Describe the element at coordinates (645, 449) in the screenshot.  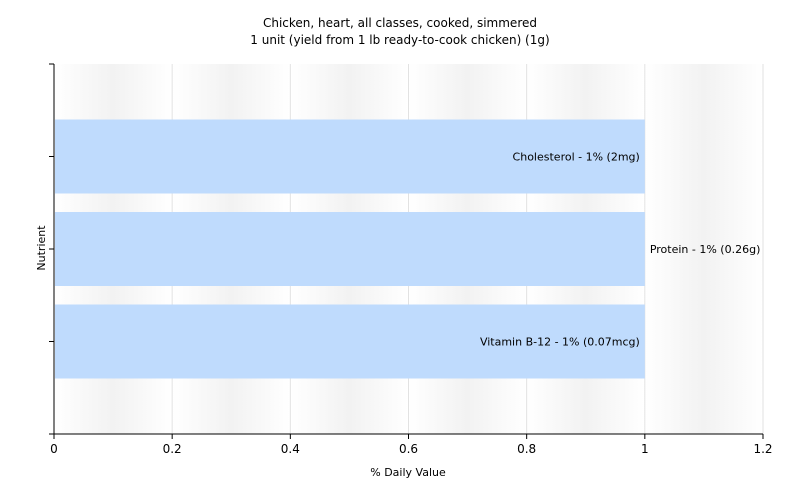
I see `x-tick-label: 1` at that location.